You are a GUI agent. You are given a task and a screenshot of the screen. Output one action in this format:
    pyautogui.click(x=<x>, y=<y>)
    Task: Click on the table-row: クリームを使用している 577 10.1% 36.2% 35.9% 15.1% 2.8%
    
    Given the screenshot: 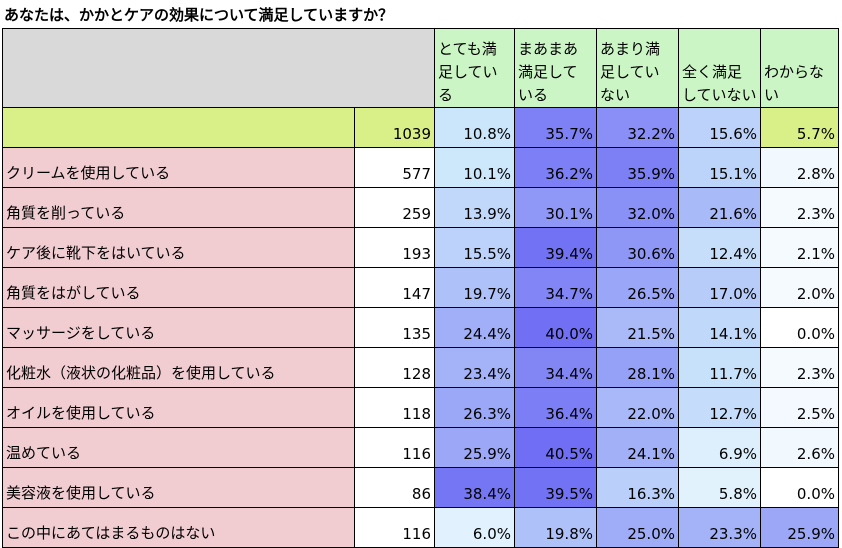 What is the action you would take?
    pyautogui.click(x=420, y=167)
    